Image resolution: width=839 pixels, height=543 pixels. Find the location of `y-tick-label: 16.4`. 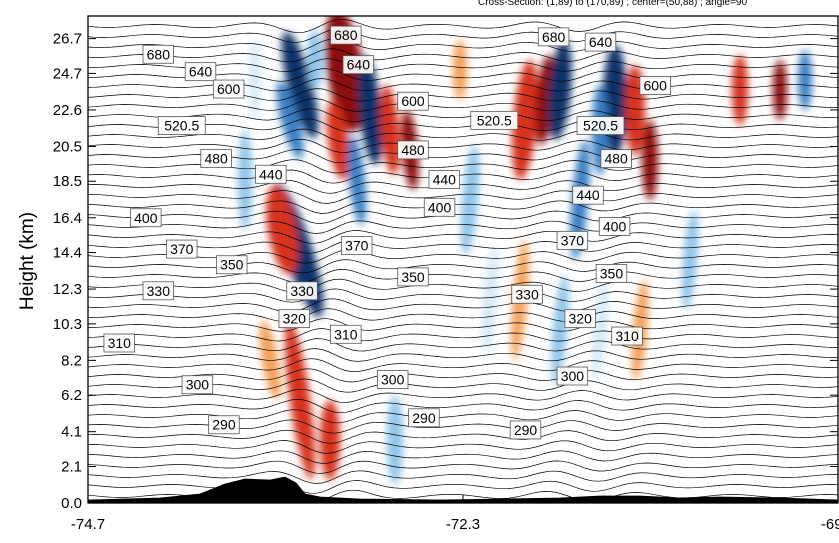

y-tick-label: 16.4 is located at coordinates (67, 218).